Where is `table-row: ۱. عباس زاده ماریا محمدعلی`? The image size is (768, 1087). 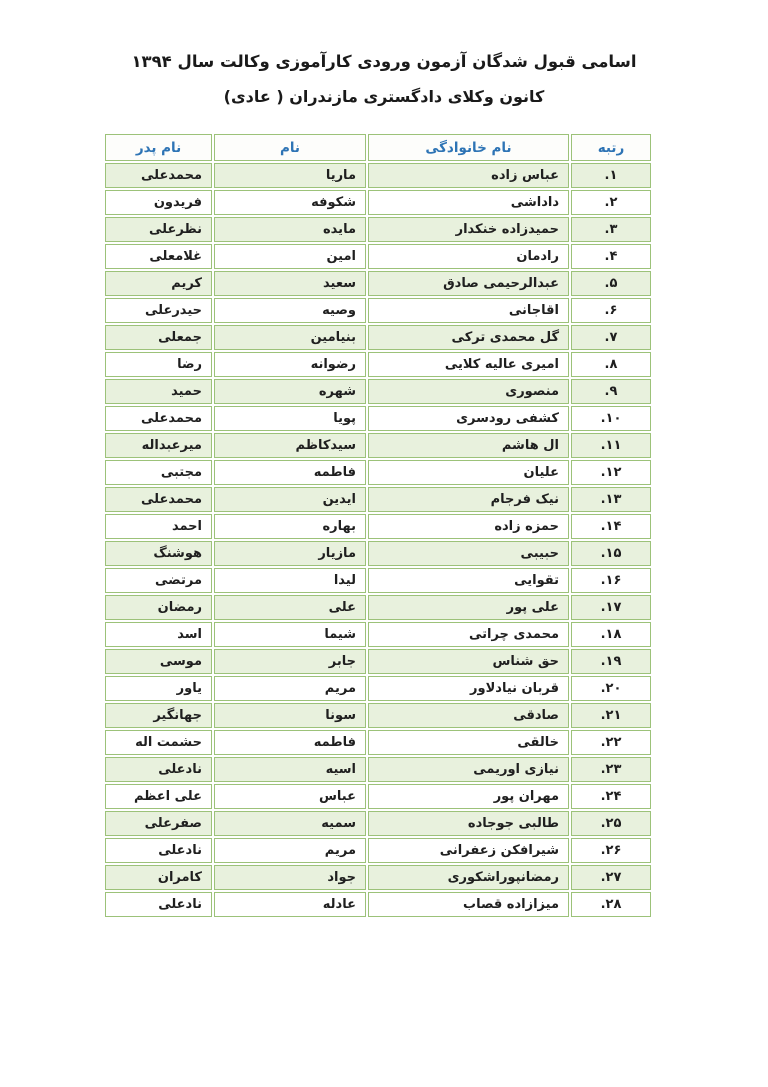 table-row: ۱. عباس زاده ماریا محمدعلی is located at coordinates (378, 175).